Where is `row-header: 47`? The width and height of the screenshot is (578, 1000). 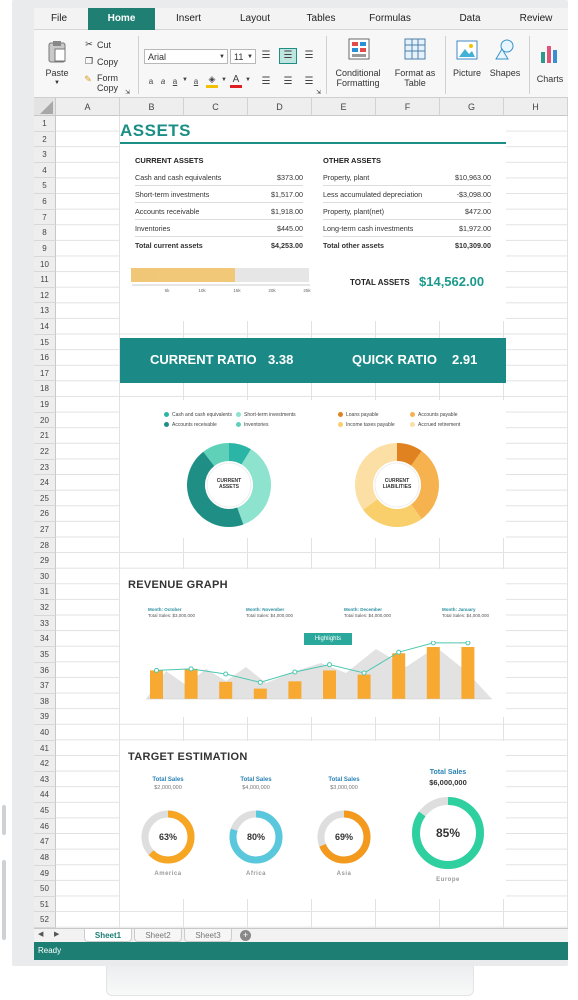
row-header: 47 is located at coordinates (45, 842).